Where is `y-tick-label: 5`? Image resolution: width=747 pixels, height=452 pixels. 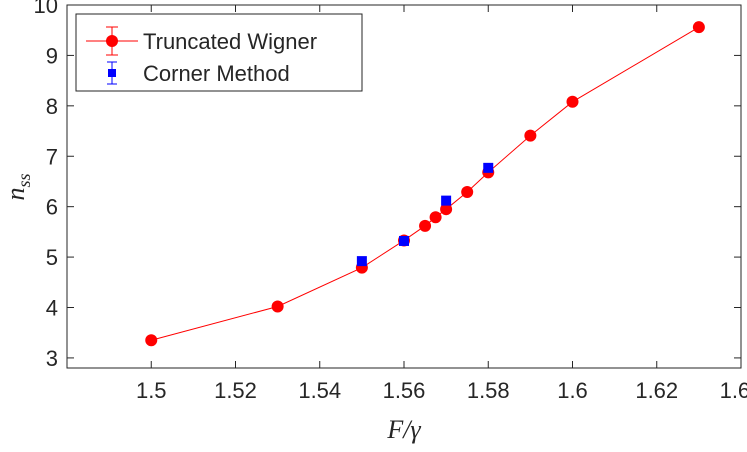 y-tick-label: 5 is located at coordinates (52, 257).